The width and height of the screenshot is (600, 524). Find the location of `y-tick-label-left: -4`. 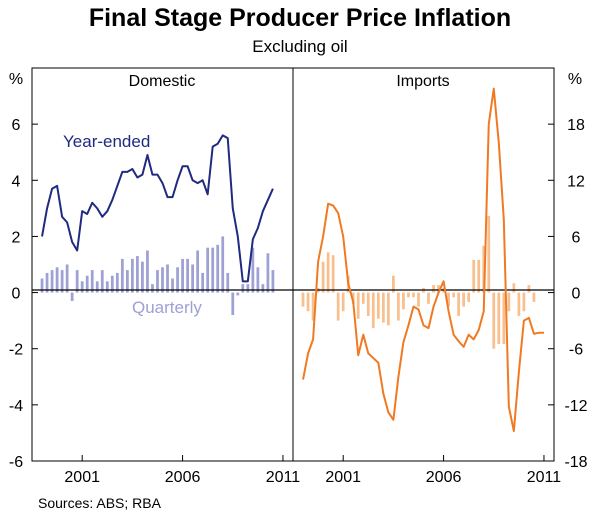

y-tick-label-left: -4 is located at coordinates (16, 406).